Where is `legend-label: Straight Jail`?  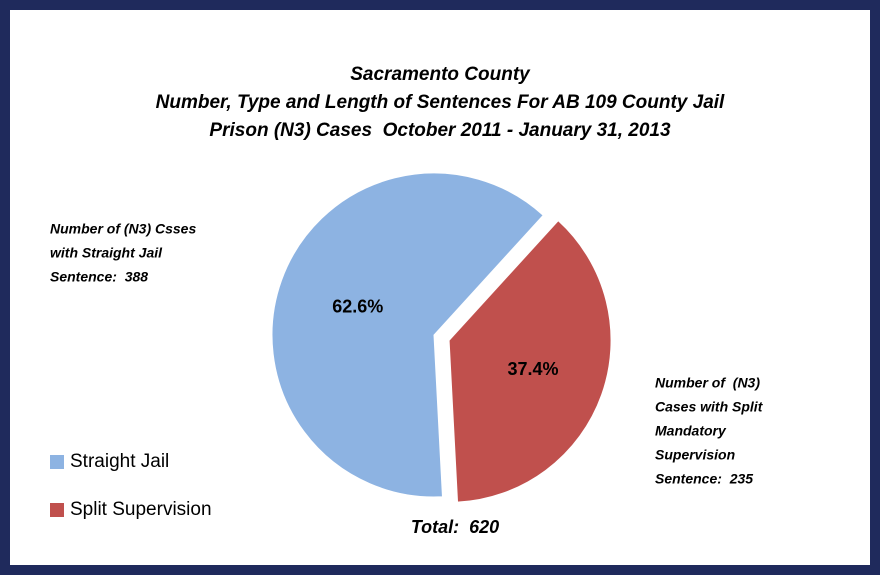 legend-label: Straight Jail is located at coordinates (119, 461).